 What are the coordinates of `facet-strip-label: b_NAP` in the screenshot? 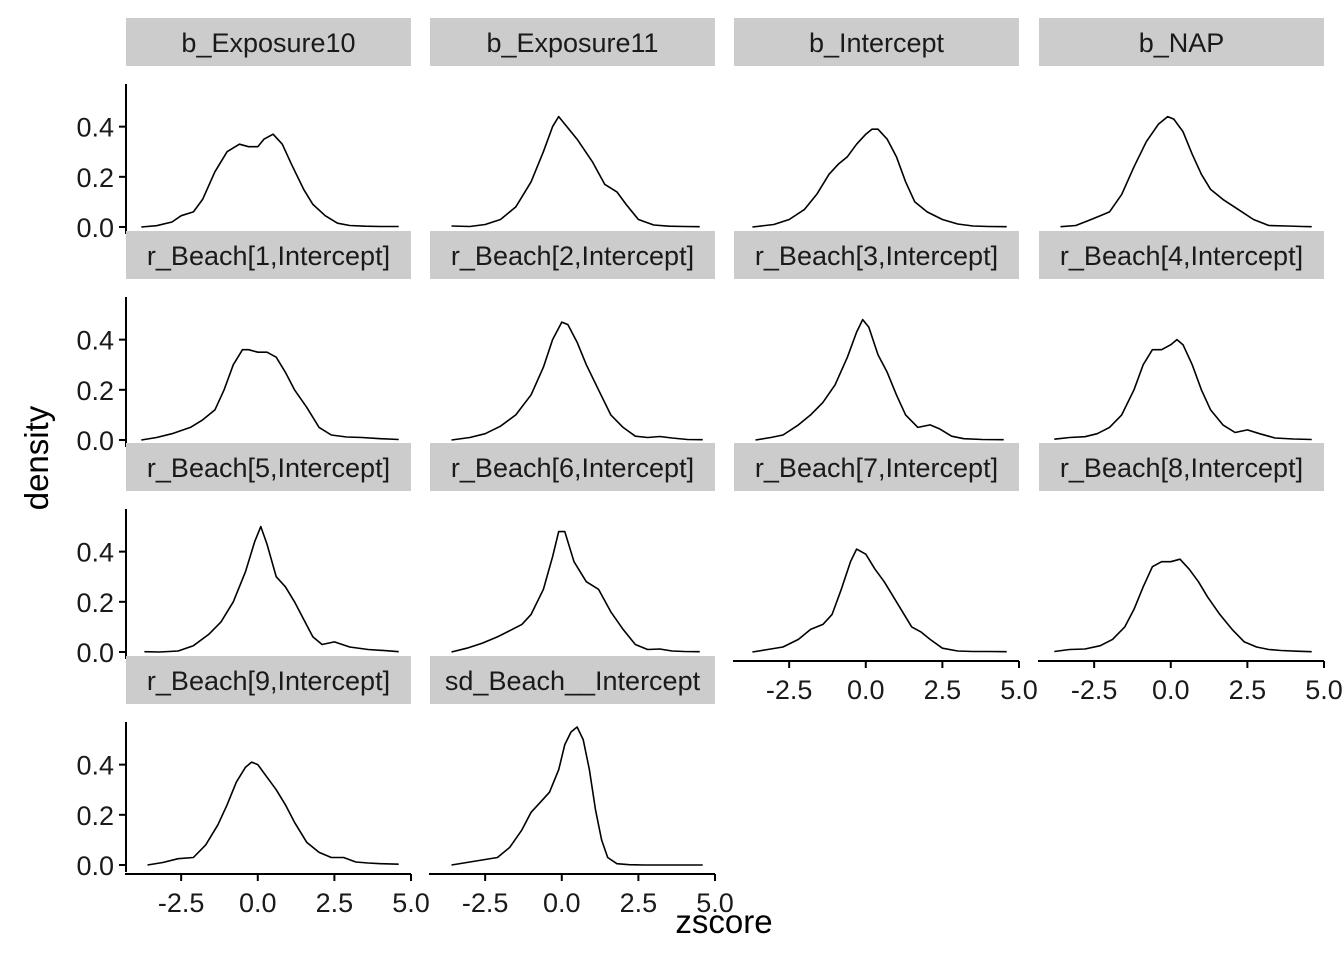 It's located at (1182, 43).